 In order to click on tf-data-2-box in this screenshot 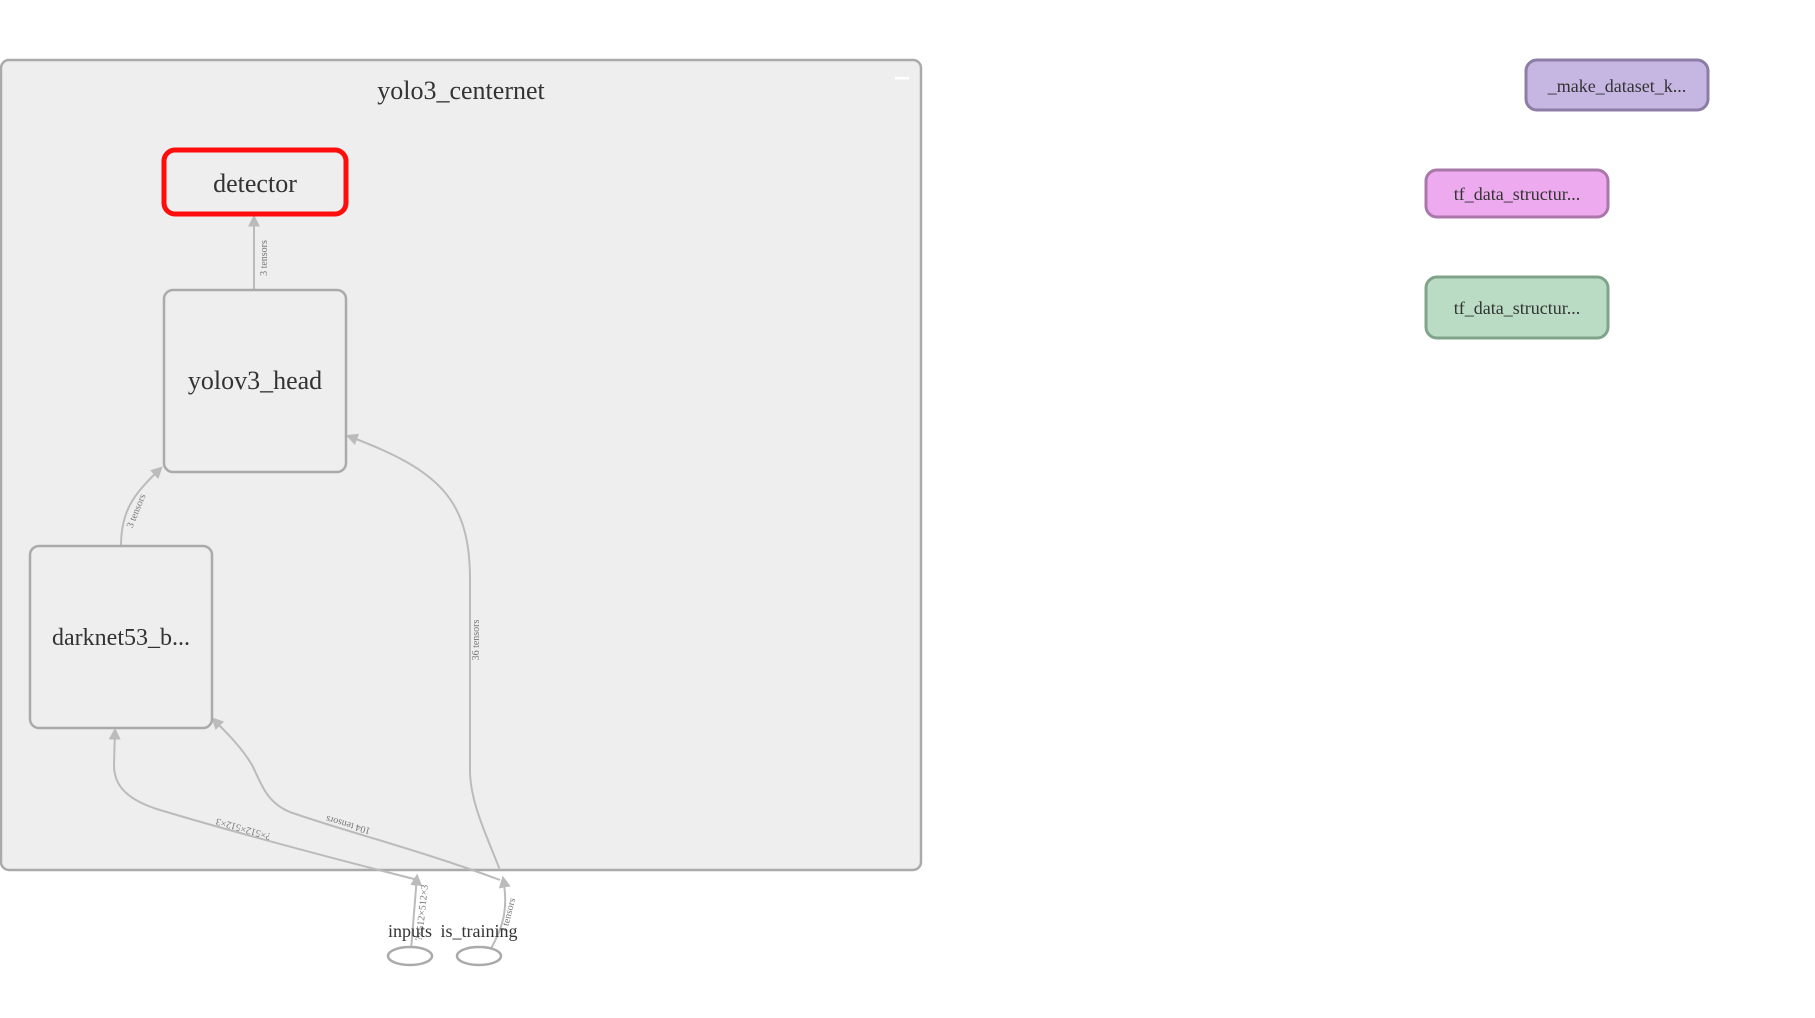, I will do `click(1517, 307)`.